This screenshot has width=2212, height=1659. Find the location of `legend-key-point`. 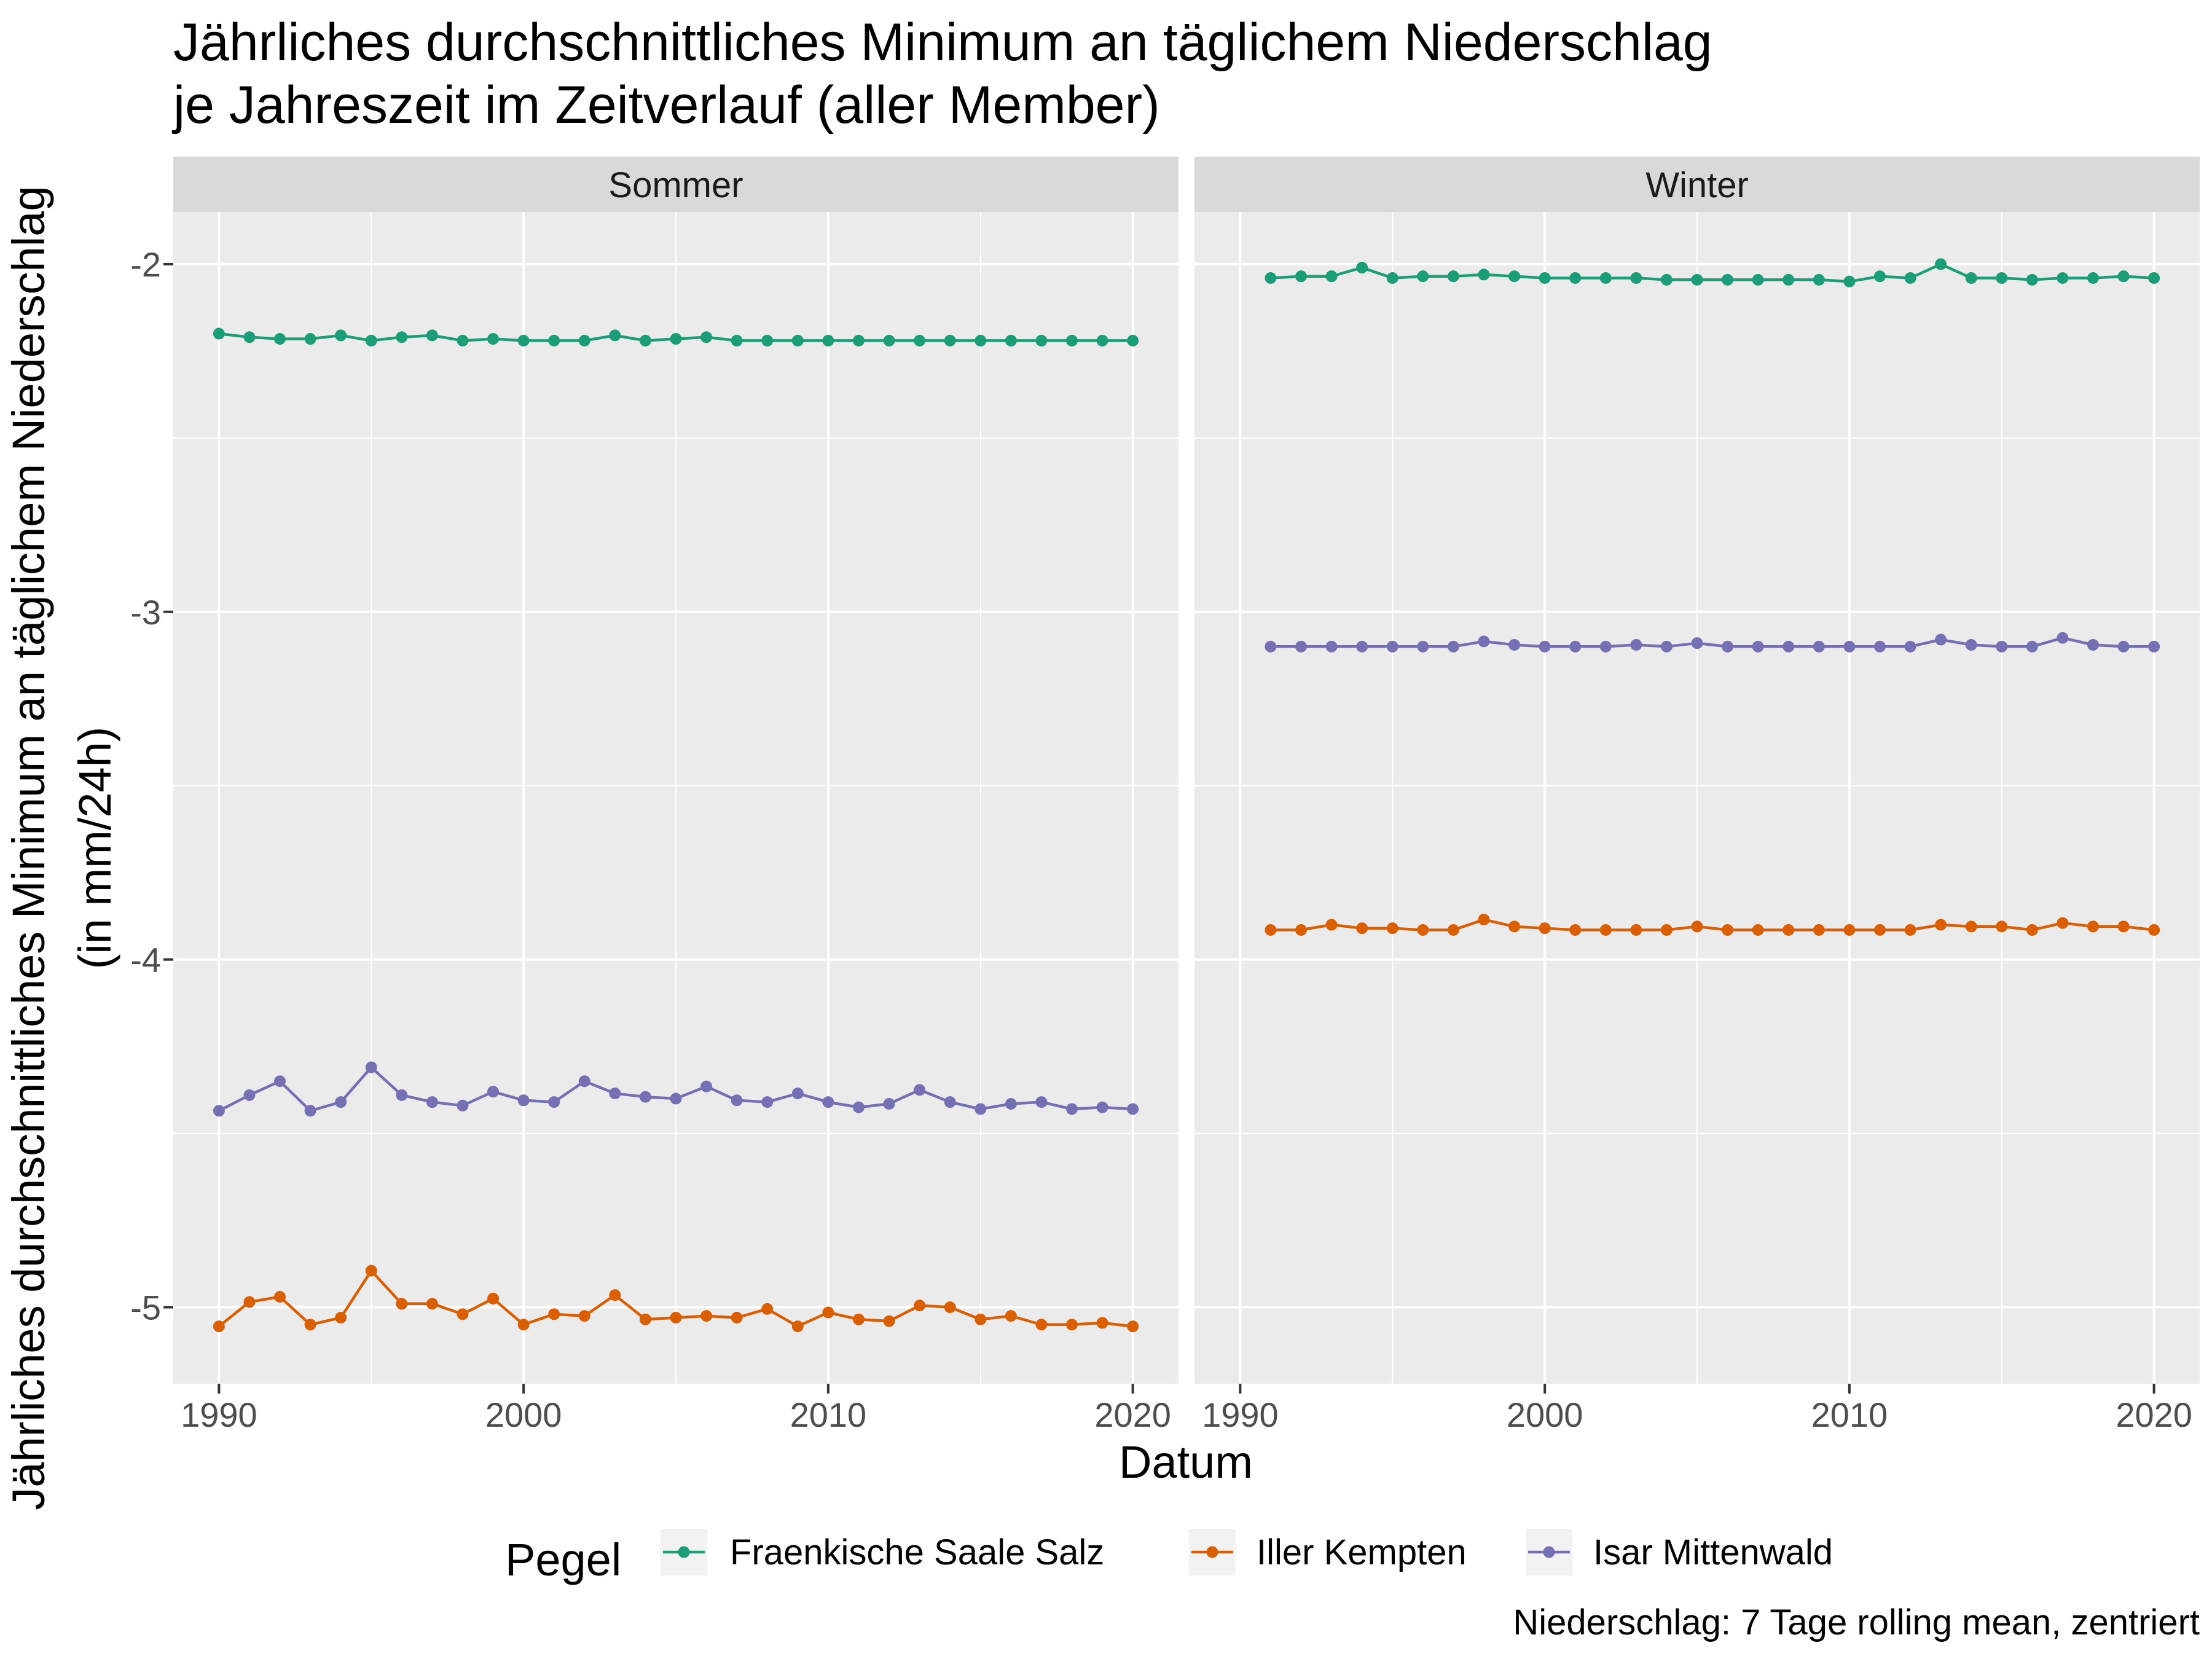

legend-key-point is located at coordinates (684, 1552).